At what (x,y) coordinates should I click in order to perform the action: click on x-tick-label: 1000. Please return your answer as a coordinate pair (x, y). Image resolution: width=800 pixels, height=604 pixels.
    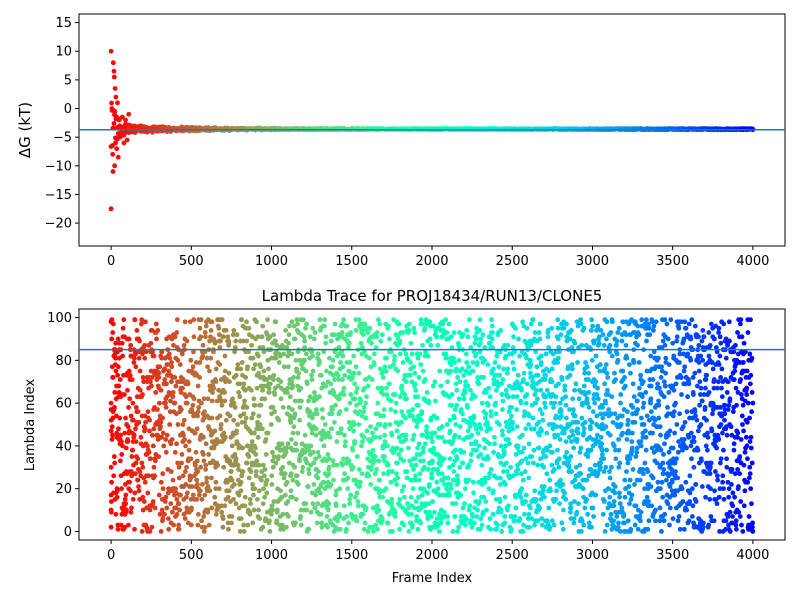
    Looking at the image, I should click on (271, 261).